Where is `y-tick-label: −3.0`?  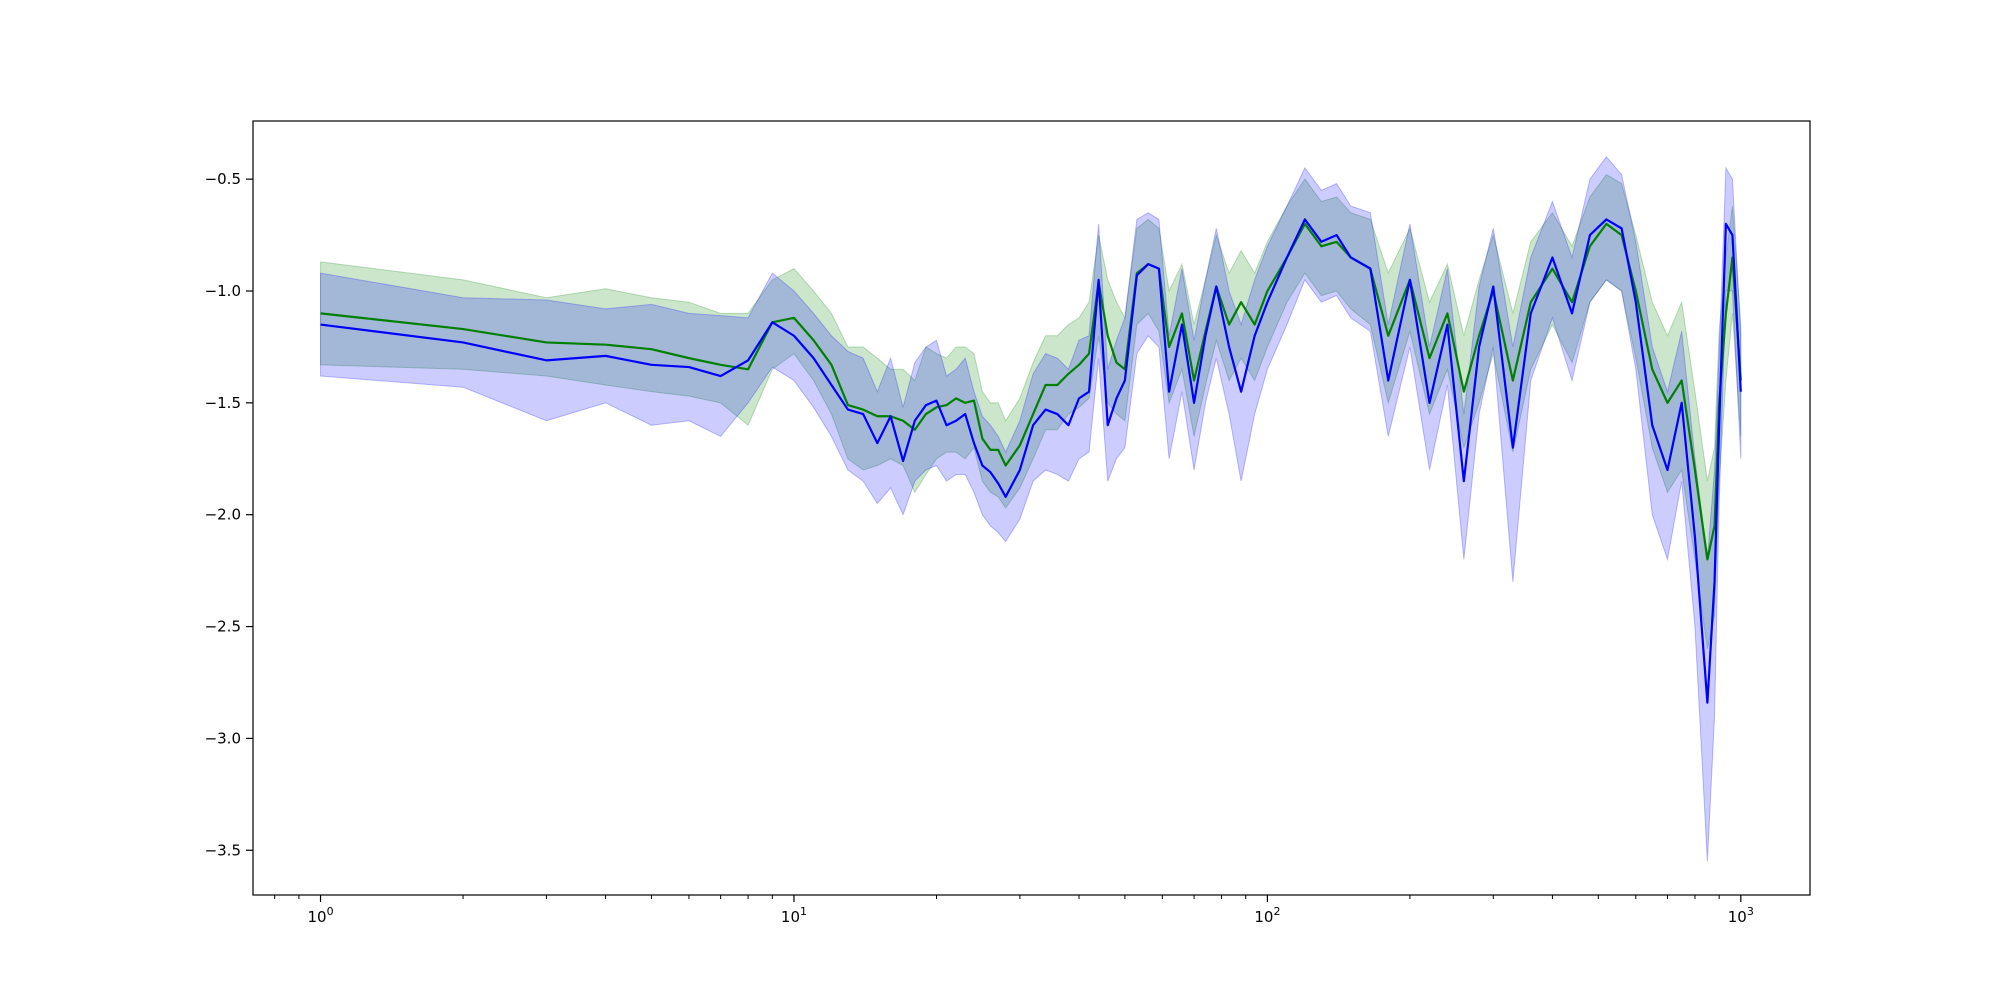 y-tick-label: −3.0 is located at coordinates (223, 738).